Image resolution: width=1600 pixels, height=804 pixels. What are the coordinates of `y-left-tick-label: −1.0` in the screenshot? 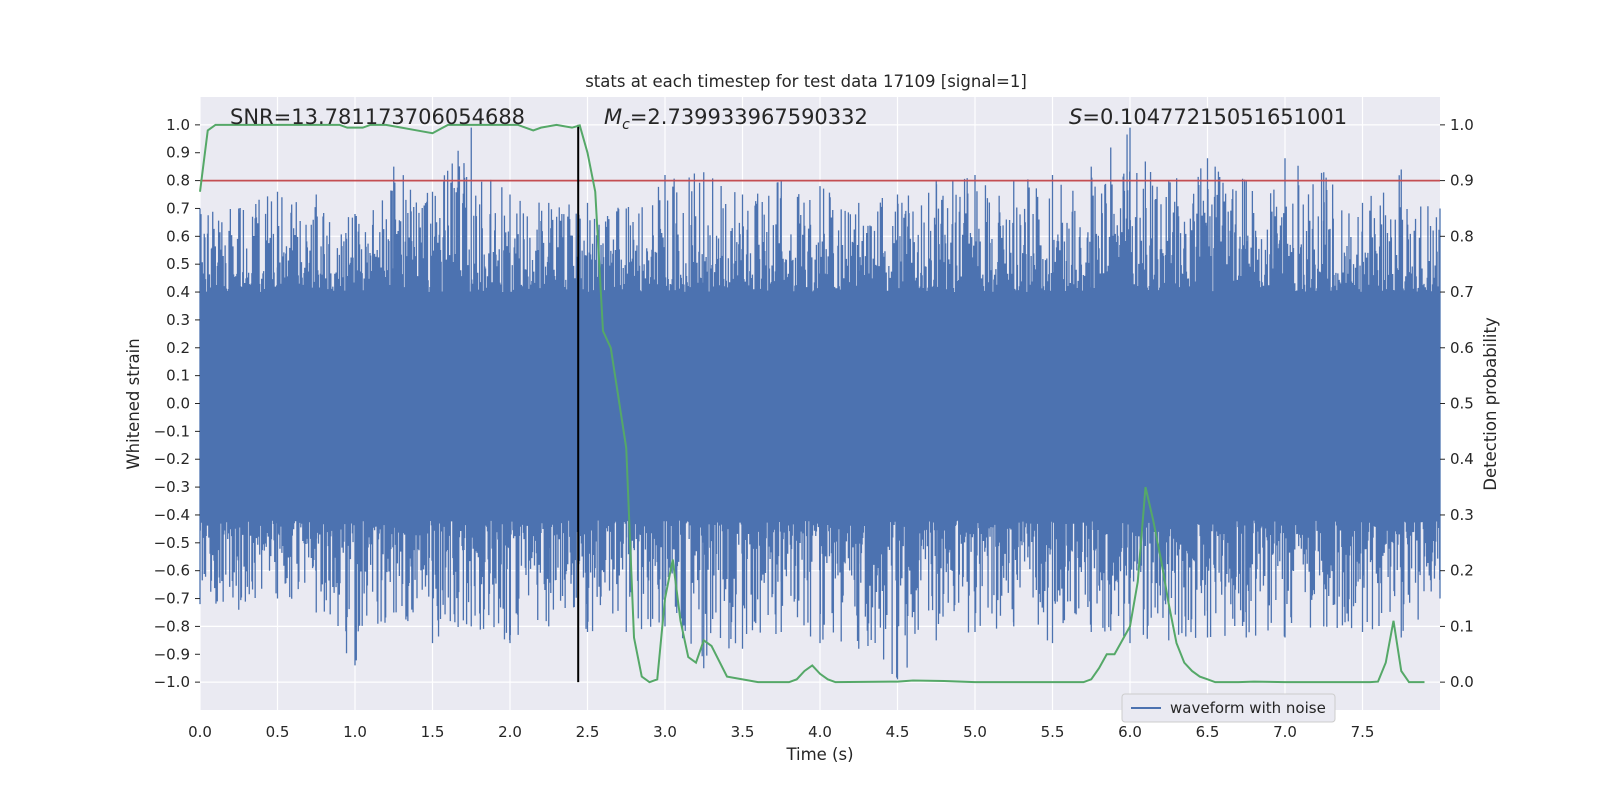 It's located at (172, 682).